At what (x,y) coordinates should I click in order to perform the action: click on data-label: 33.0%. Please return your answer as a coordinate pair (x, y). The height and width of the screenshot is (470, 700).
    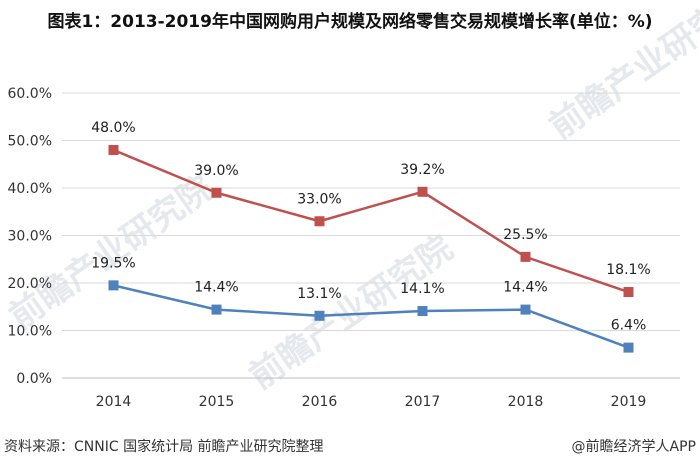
    Looking at the image, I should click on (319, 199).